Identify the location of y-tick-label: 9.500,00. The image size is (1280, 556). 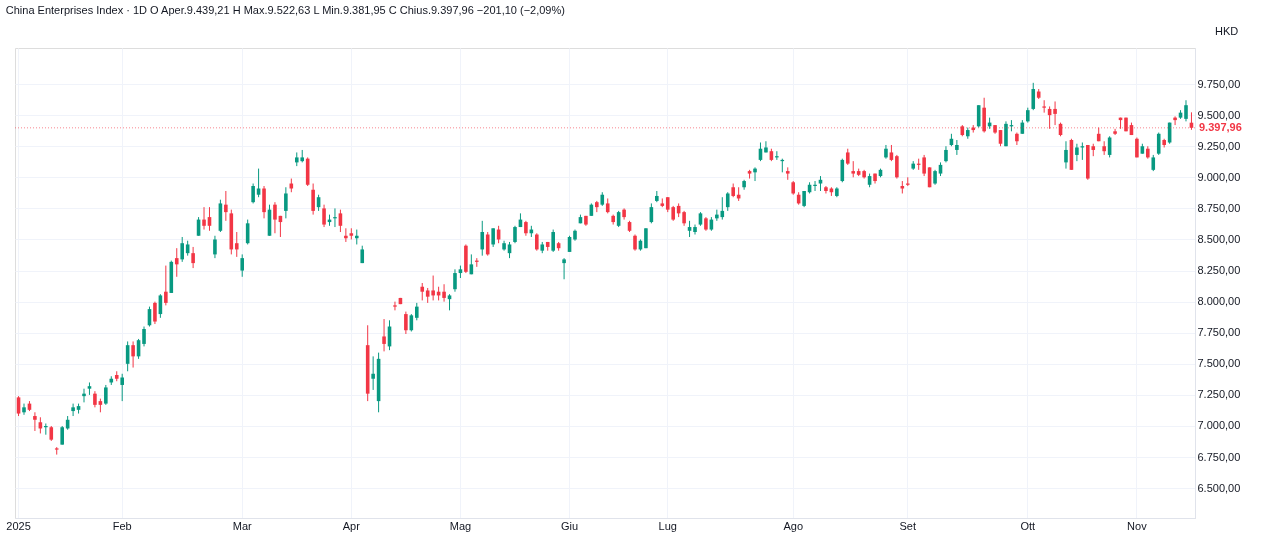
(1219, 114).